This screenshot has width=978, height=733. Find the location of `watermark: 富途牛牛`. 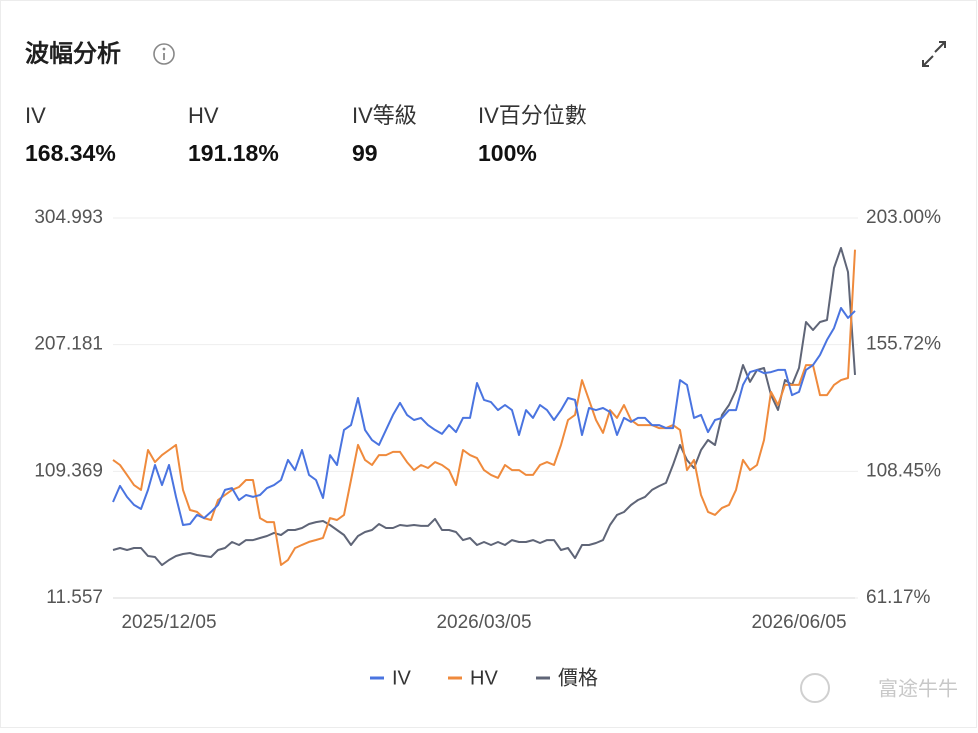

watermark: 富途牛牛 is located at coordinates (918, 688).